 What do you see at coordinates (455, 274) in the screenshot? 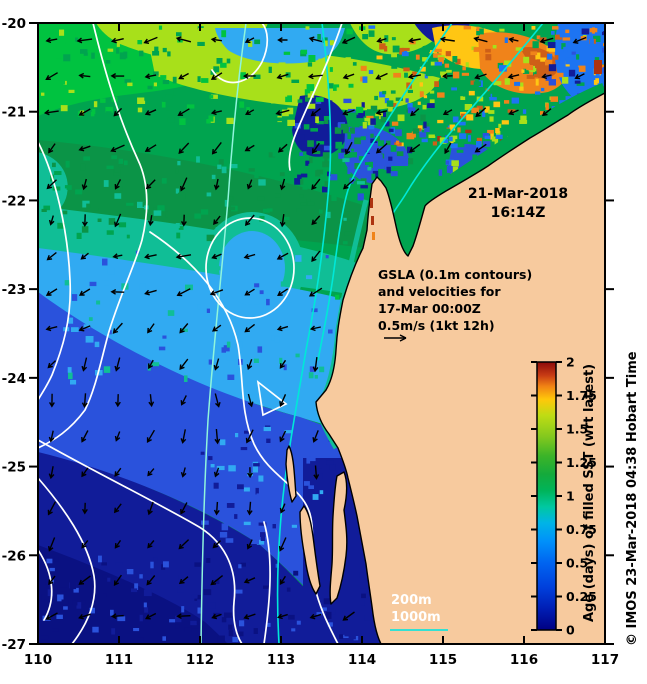
I see `gsla-line1: GSLA (0.1m contours)` at bounding box center [455, 274].